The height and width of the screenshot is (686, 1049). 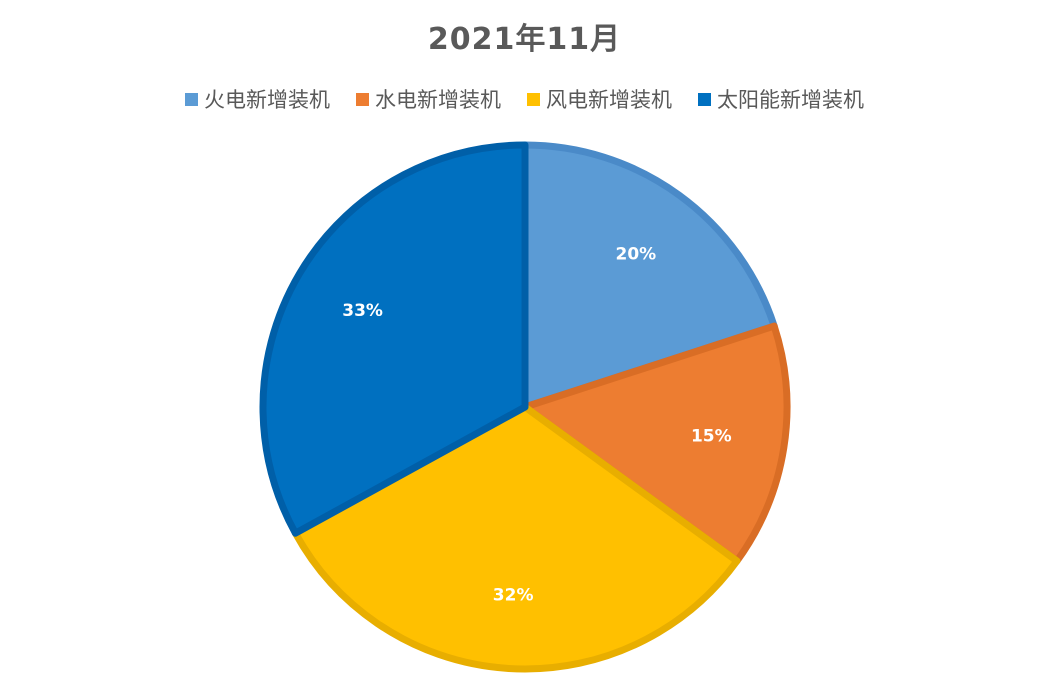 I want to click on pie-slice-thermal, so click(x=649, y=276).